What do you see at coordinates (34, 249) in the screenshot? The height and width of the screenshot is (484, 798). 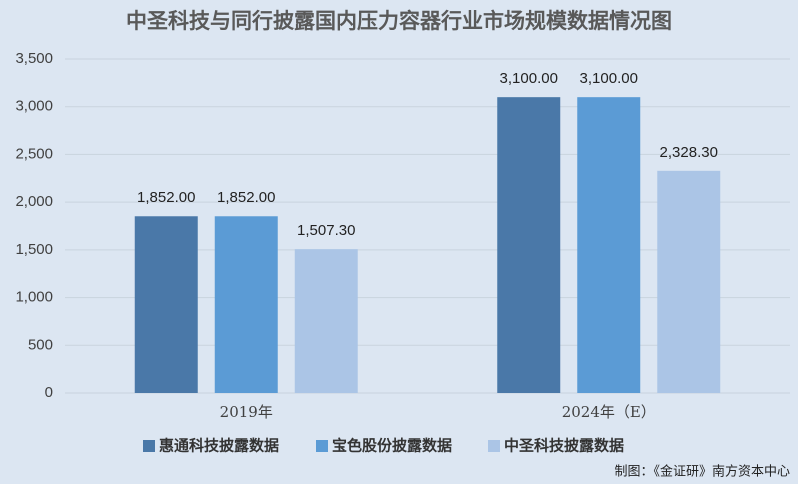 I see `y-tick-label: 1,500` at bounding box center [34, 249].